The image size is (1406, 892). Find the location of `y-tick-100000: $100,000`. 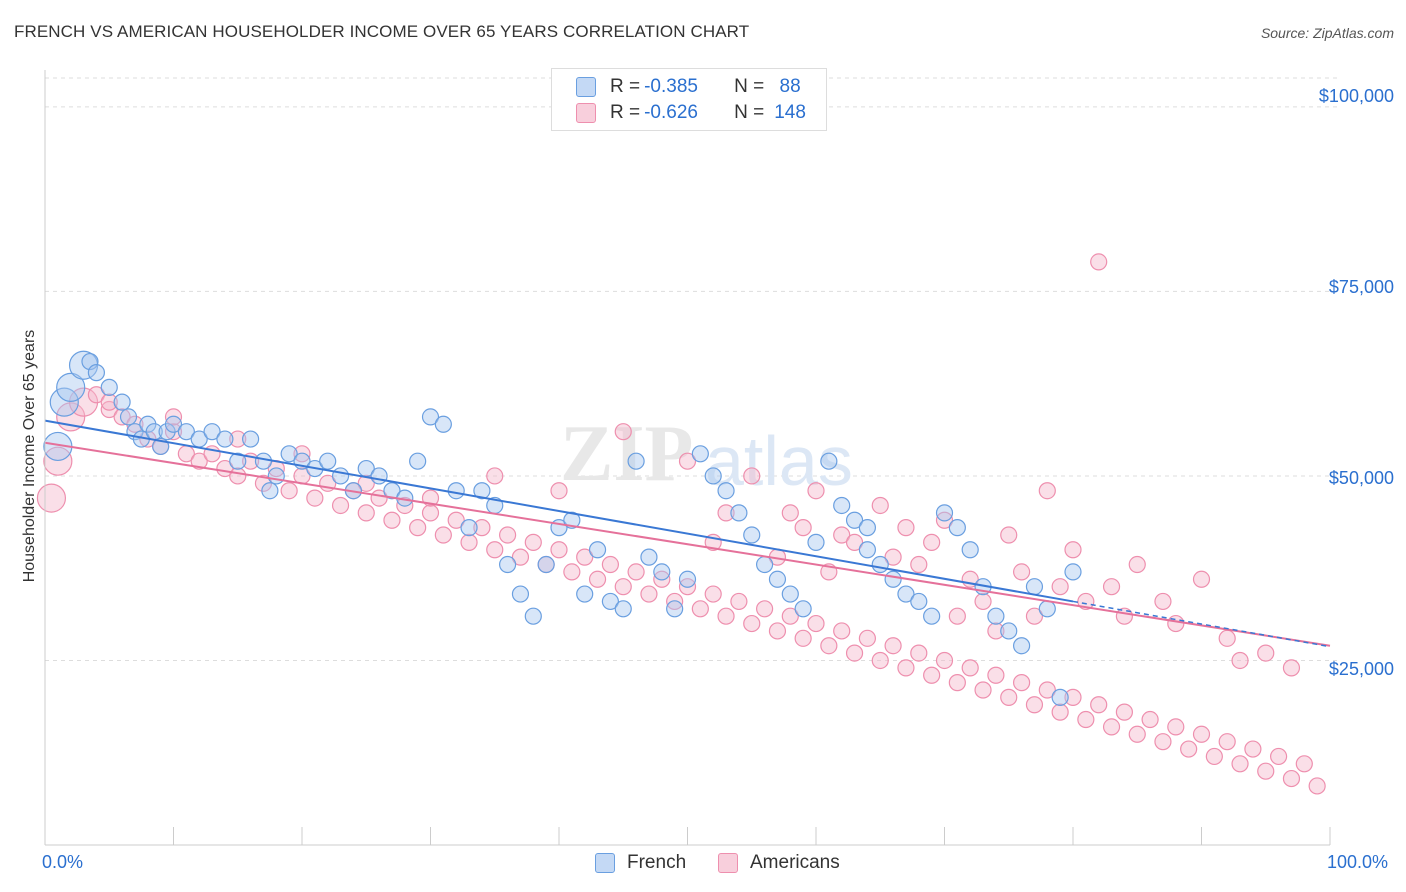

y-tick-100000: $100,000 is located at coordinates (1356, 96).